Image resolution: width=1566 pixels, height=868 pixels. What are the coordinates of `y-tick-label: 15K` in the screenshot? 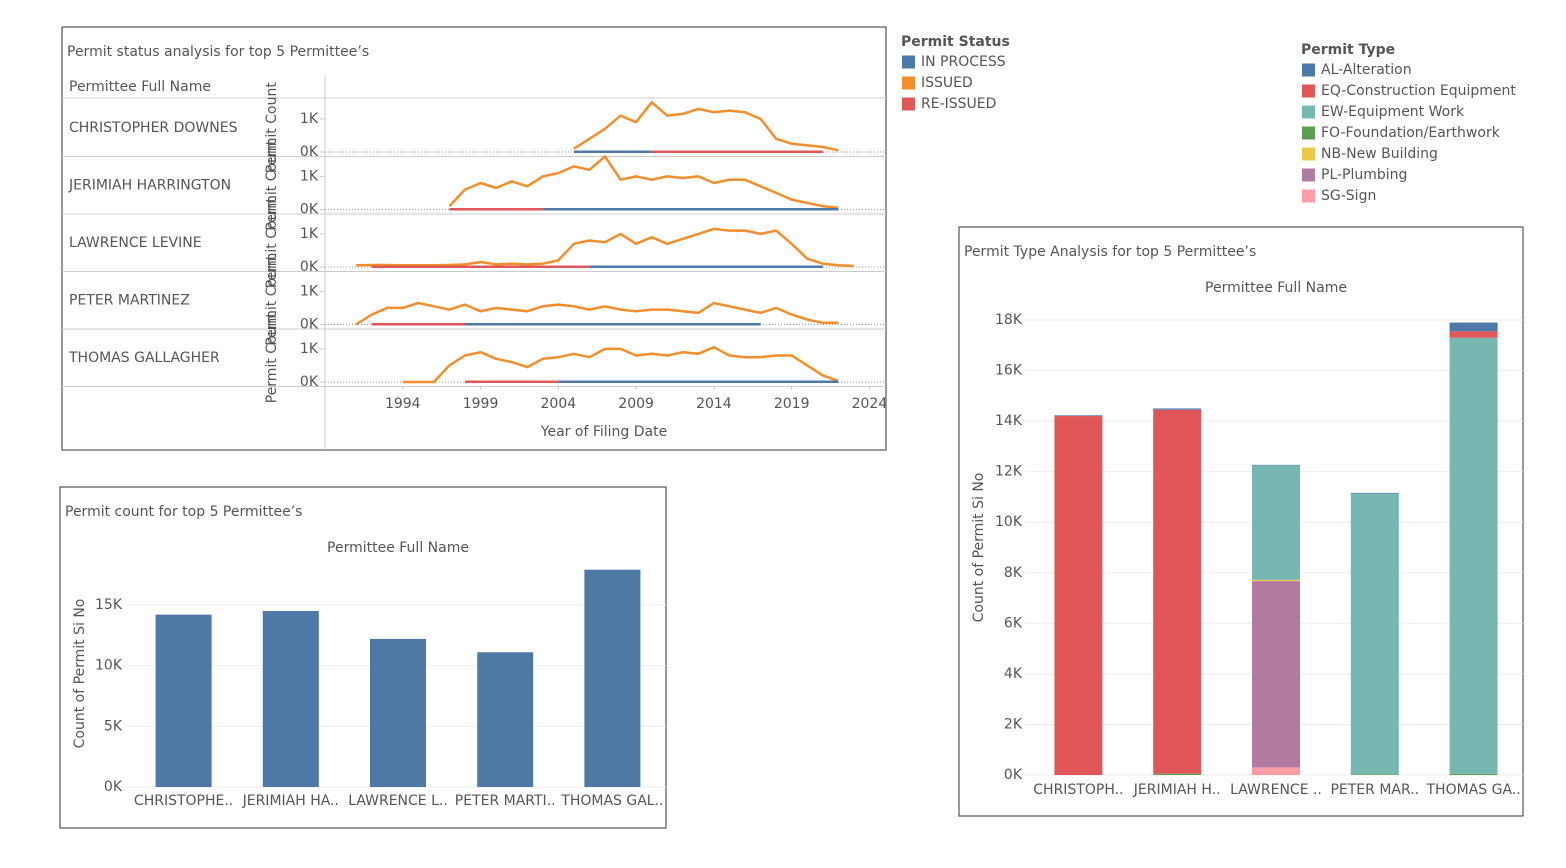 It's located at (109, 605).